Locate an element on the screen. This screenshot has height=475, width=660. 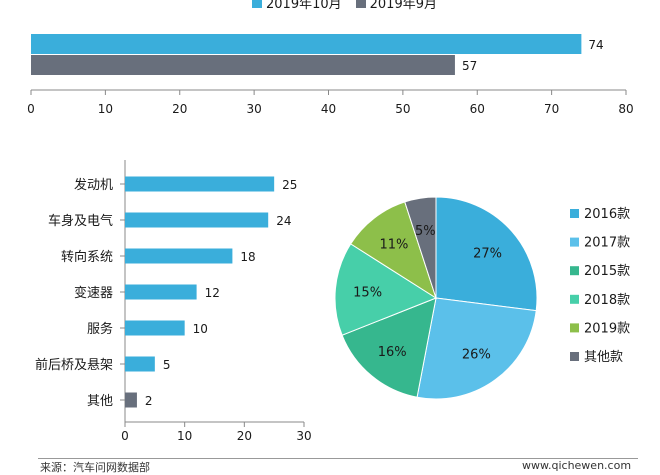
legend-label-oct: 2019年10月 is located at coordinates (304, 6).